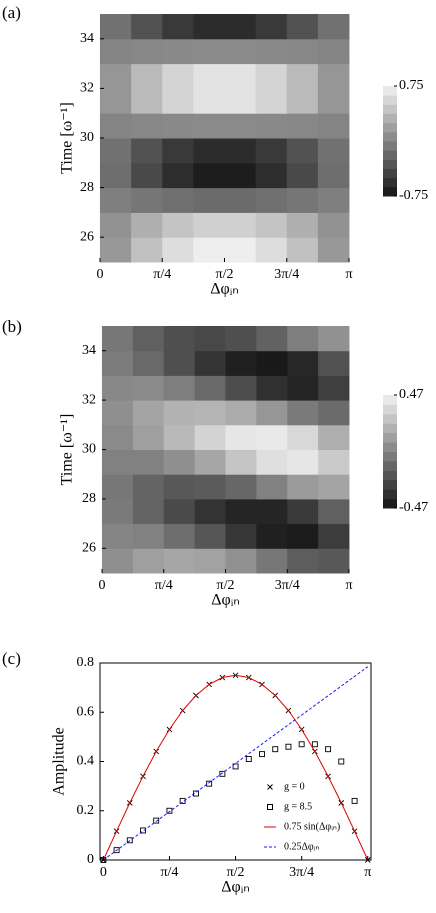  Describe the element at coordinates (226, 585) in the screenshot. I see `x-tick-label: π/2` at that location.